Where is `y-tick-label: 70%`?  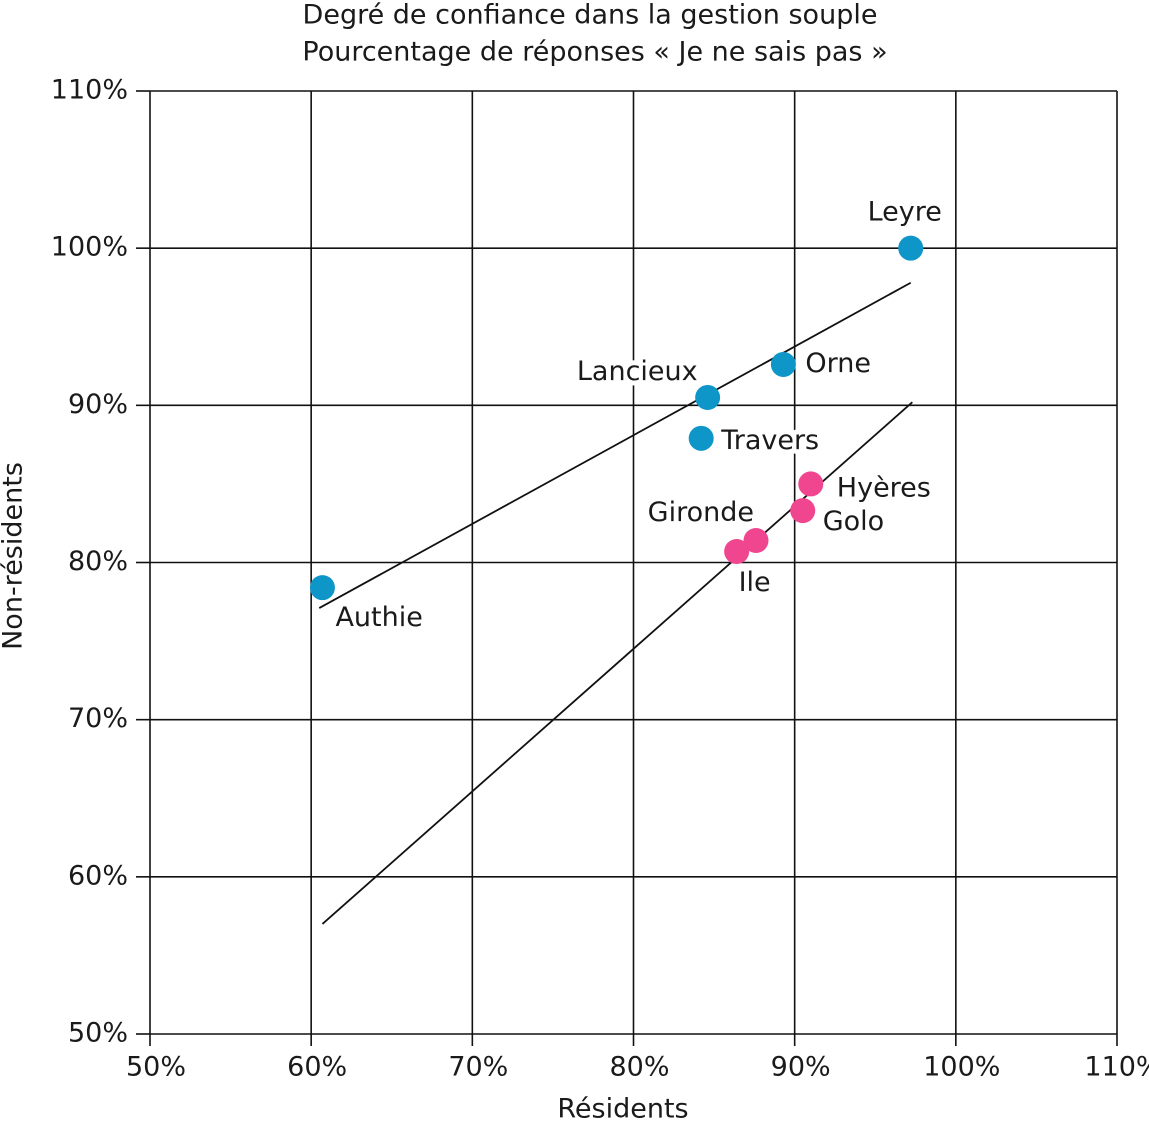 y-tick-label: 70% is located at coordinates (98, 718).